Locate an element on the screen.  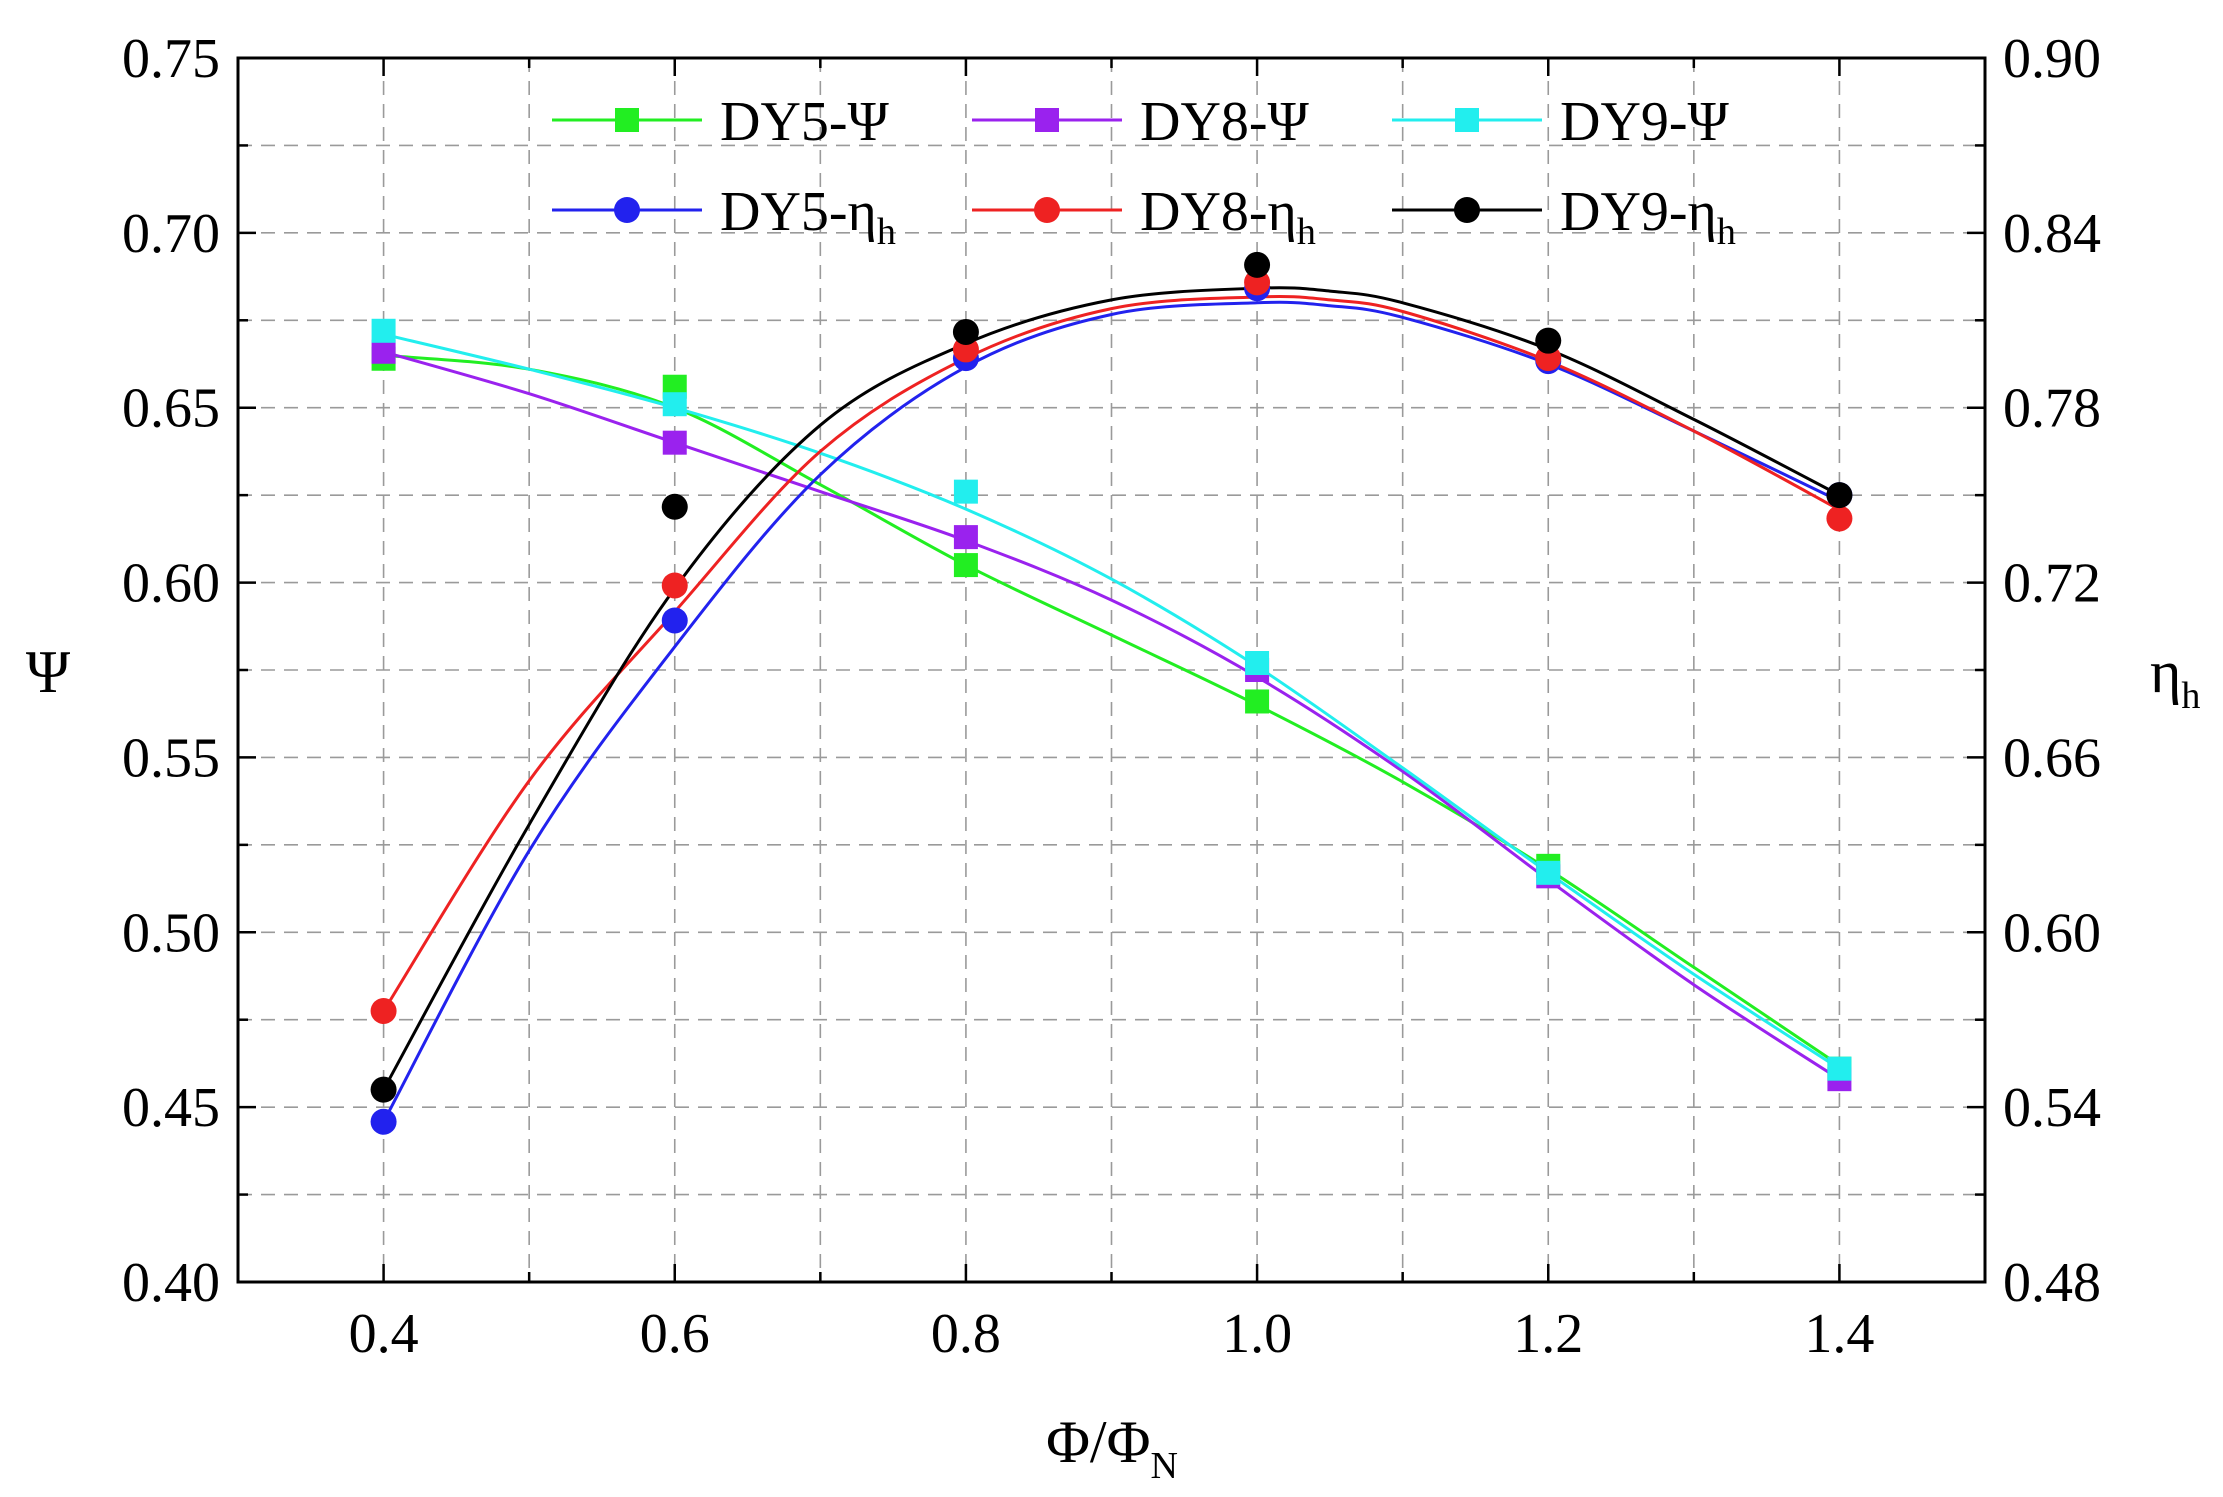
x-axis-title: Φ/ΦN is located at coordinates (1112, 1448).